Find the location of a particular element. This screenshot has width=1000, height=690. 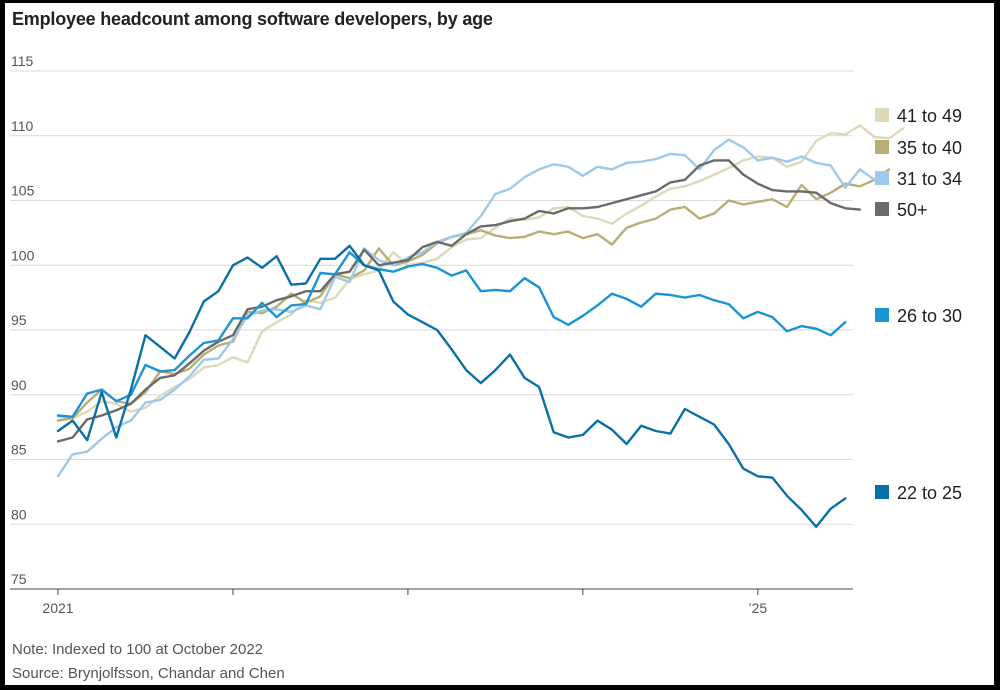

legend-item: 31 to 34 is located at coordinates (918, 179).